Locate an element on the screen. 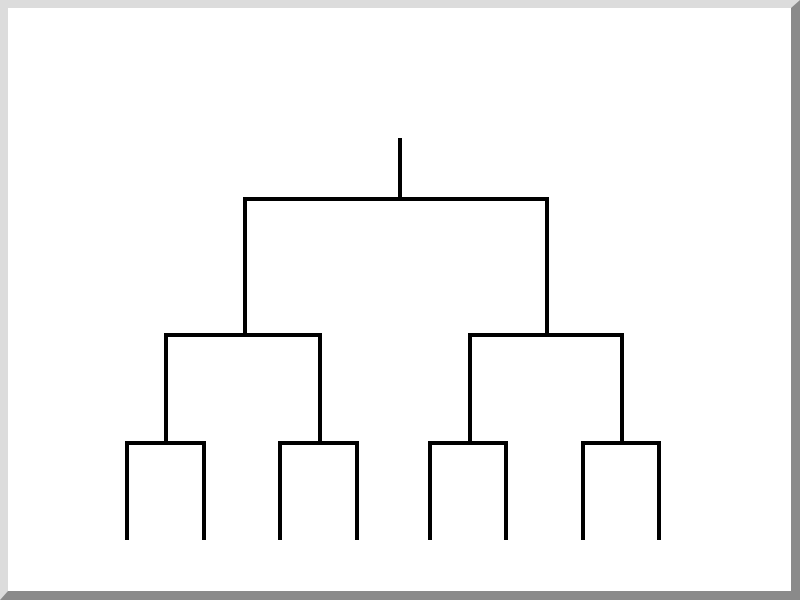 The width and height of the screenshot is (800, 600). tree-root-bracket is located at coordinates (396, 266).